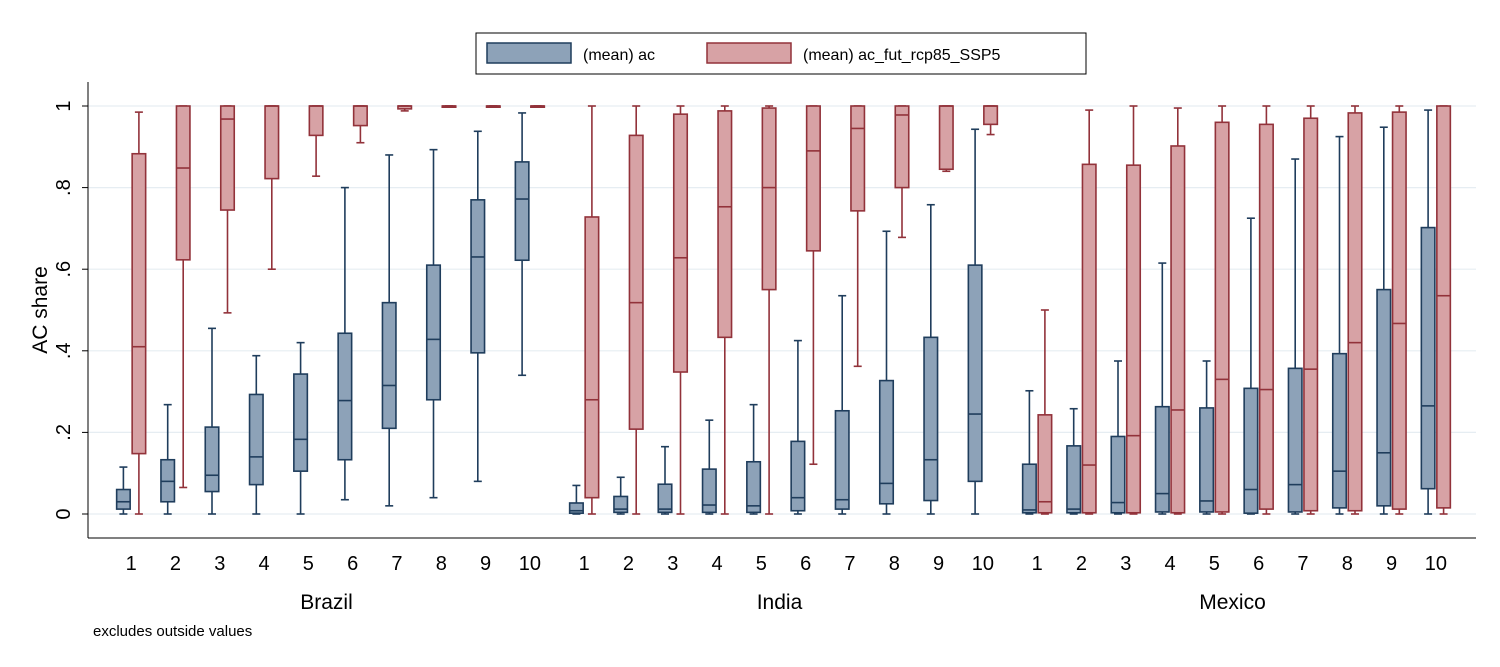 The height and width of the screenshot is (667, 1500). What do you see at coordinates (983, 564) in the screenshot?
I see `x-tick-label: 10` at bounding box center [983, 564].